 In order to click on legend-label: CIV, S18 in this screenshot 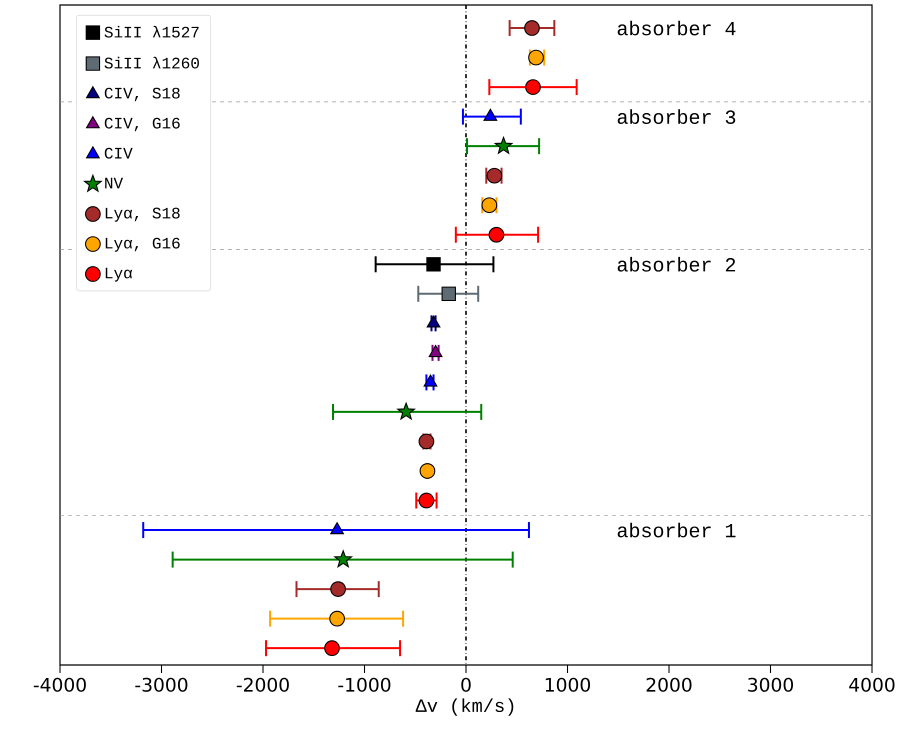, I will do `click(142, 95)`.